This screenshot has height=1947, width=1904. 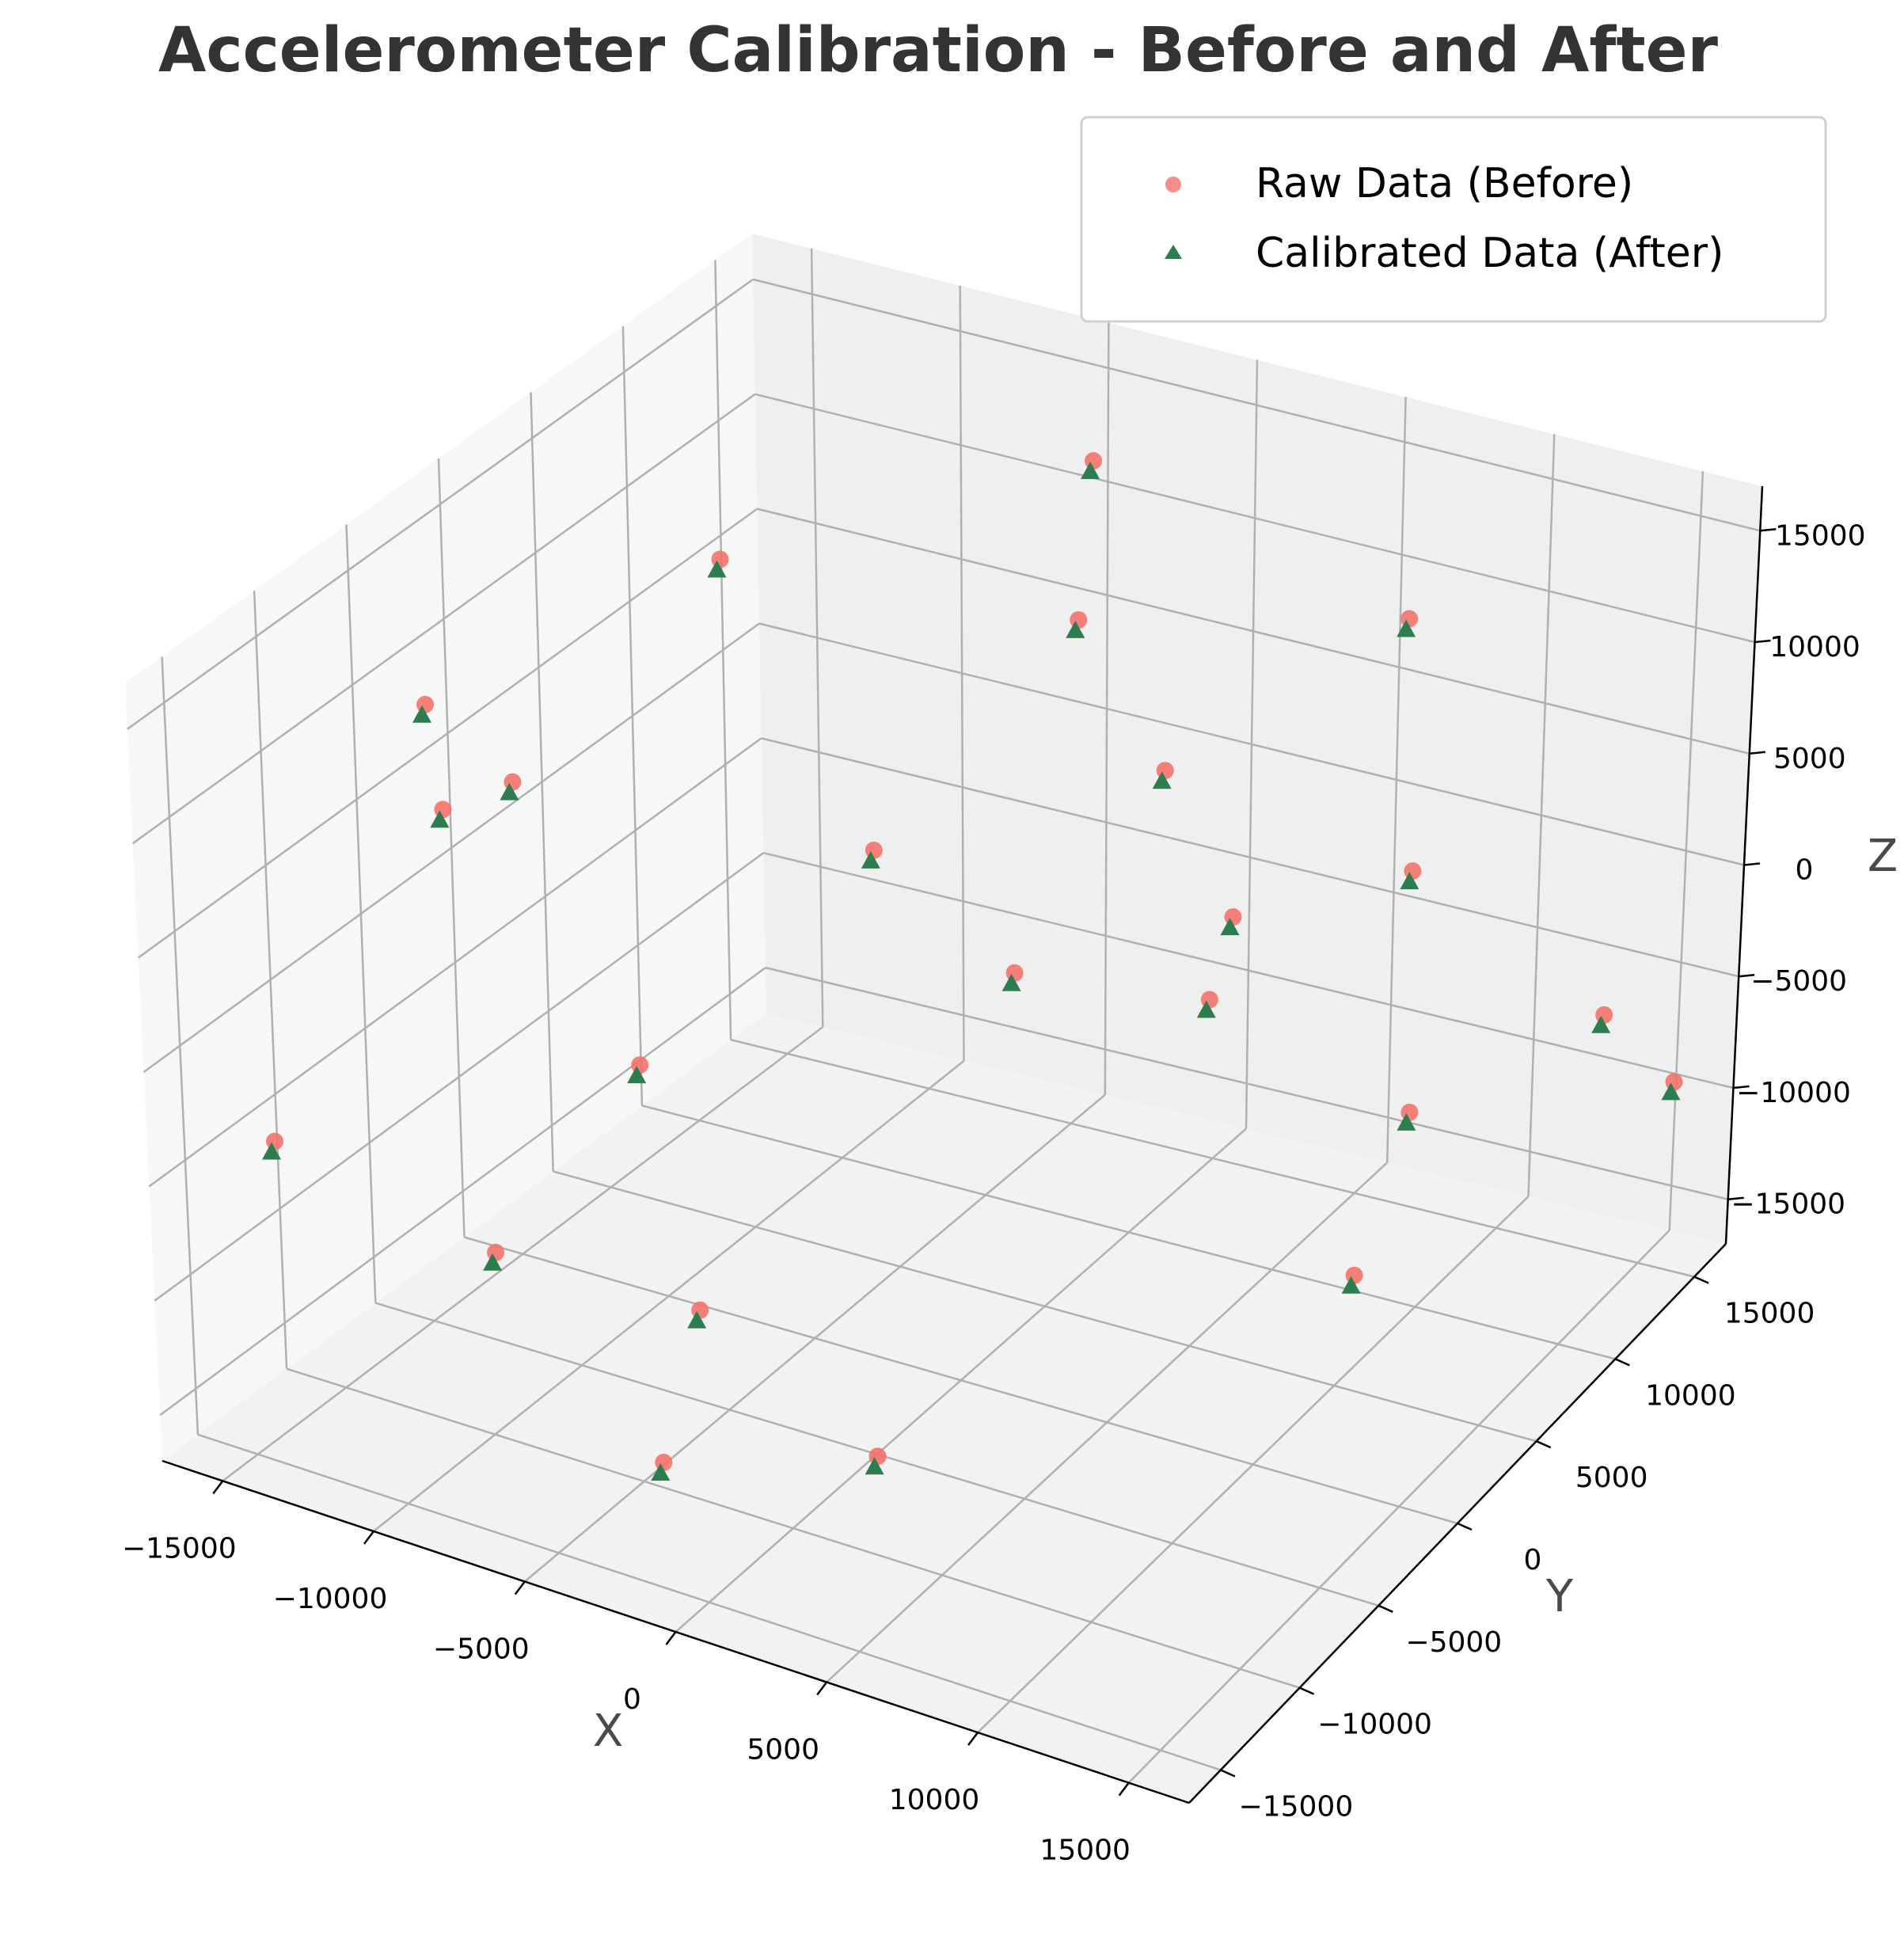 I want to click on x-tick-label: −15000, so click(x=179, y=1548).